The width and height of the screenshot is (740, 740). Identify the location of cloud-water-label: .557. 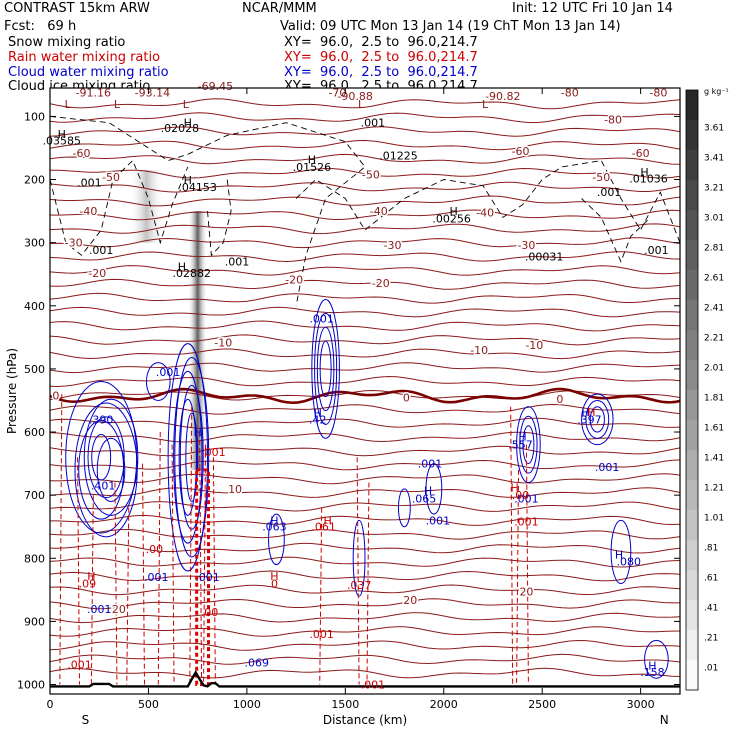
(520, 445).